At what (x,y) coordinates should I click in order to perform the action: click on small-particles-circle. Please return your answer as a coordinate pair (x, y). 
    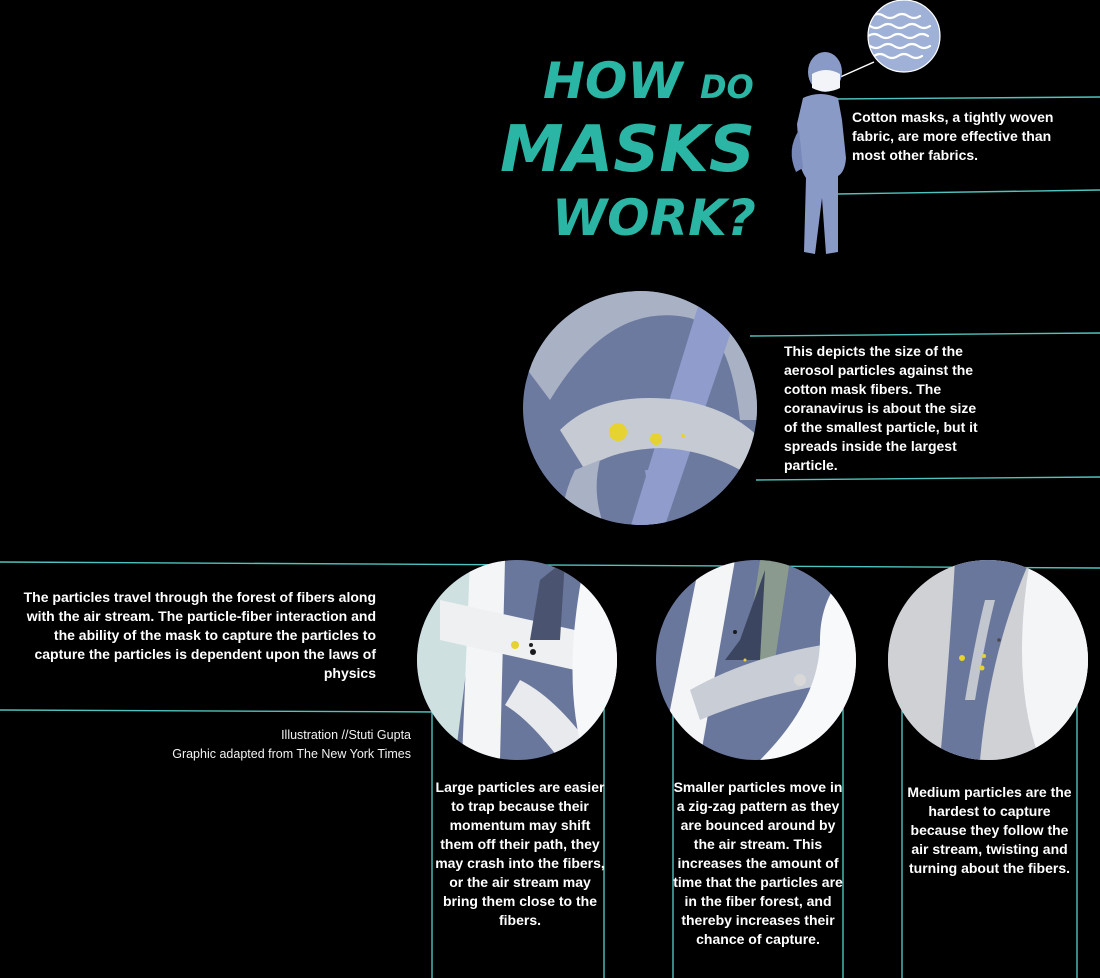
    Looking at the image, I should click on (756, 660).